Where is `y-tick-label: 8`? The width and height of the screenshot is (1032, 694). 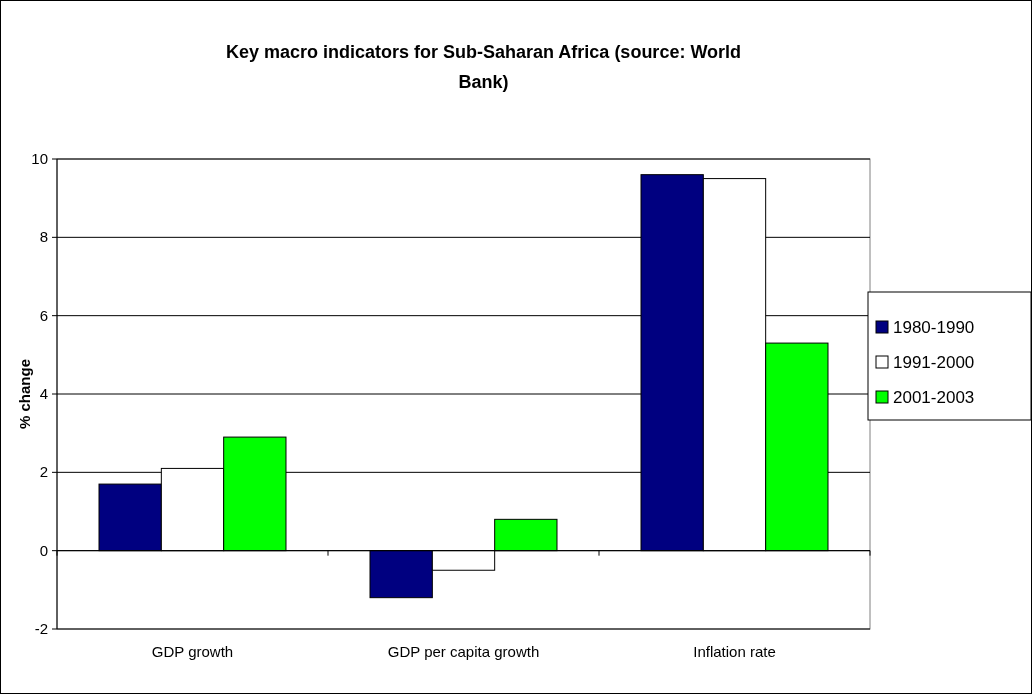
y-tick-label: 8 is located at coordinates (43, 237).